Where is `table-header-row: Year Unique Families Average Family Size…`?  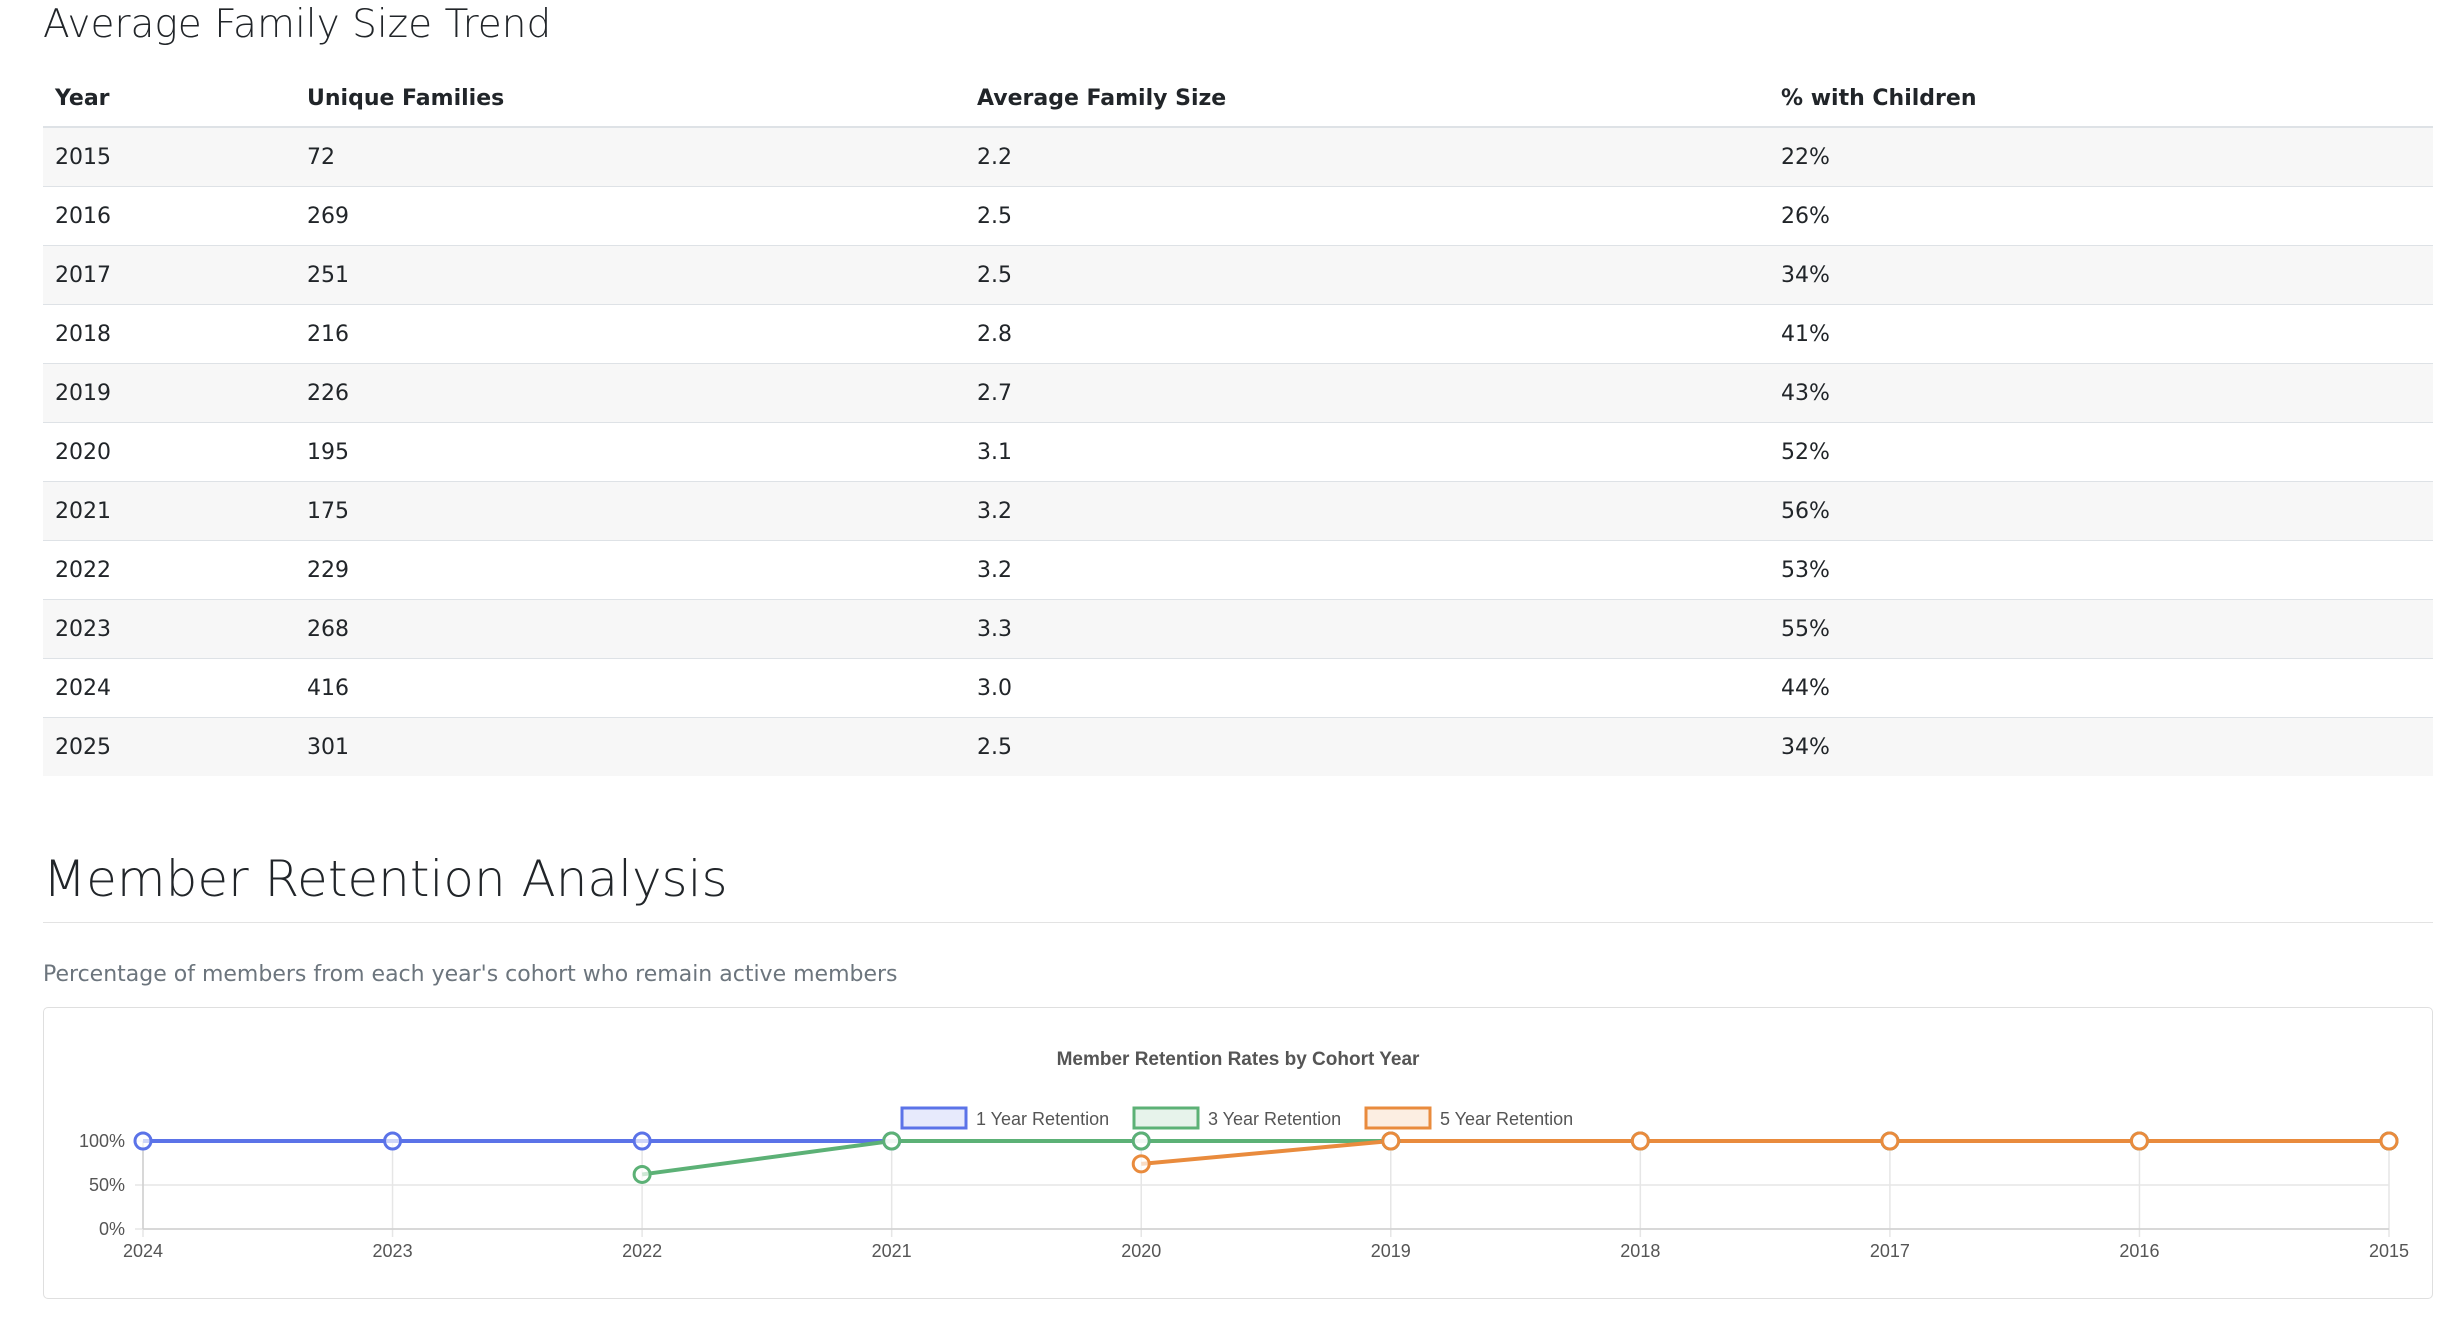
table-header-row: Year Unique Families Average Family Size… is located at coordinates (1238, 99).